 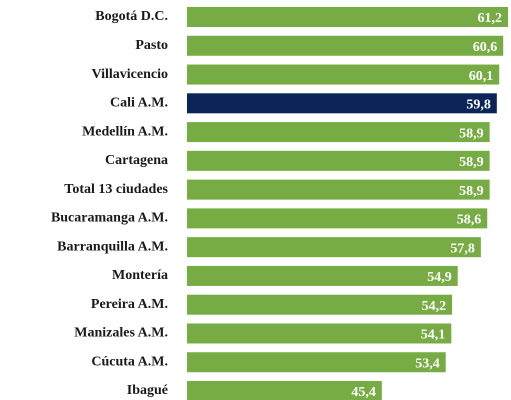 What do you see at coordinates (129, 361) in the screenshot?
I see `category-label: Cúcuta A.M.` at bounding box center [129, 361].